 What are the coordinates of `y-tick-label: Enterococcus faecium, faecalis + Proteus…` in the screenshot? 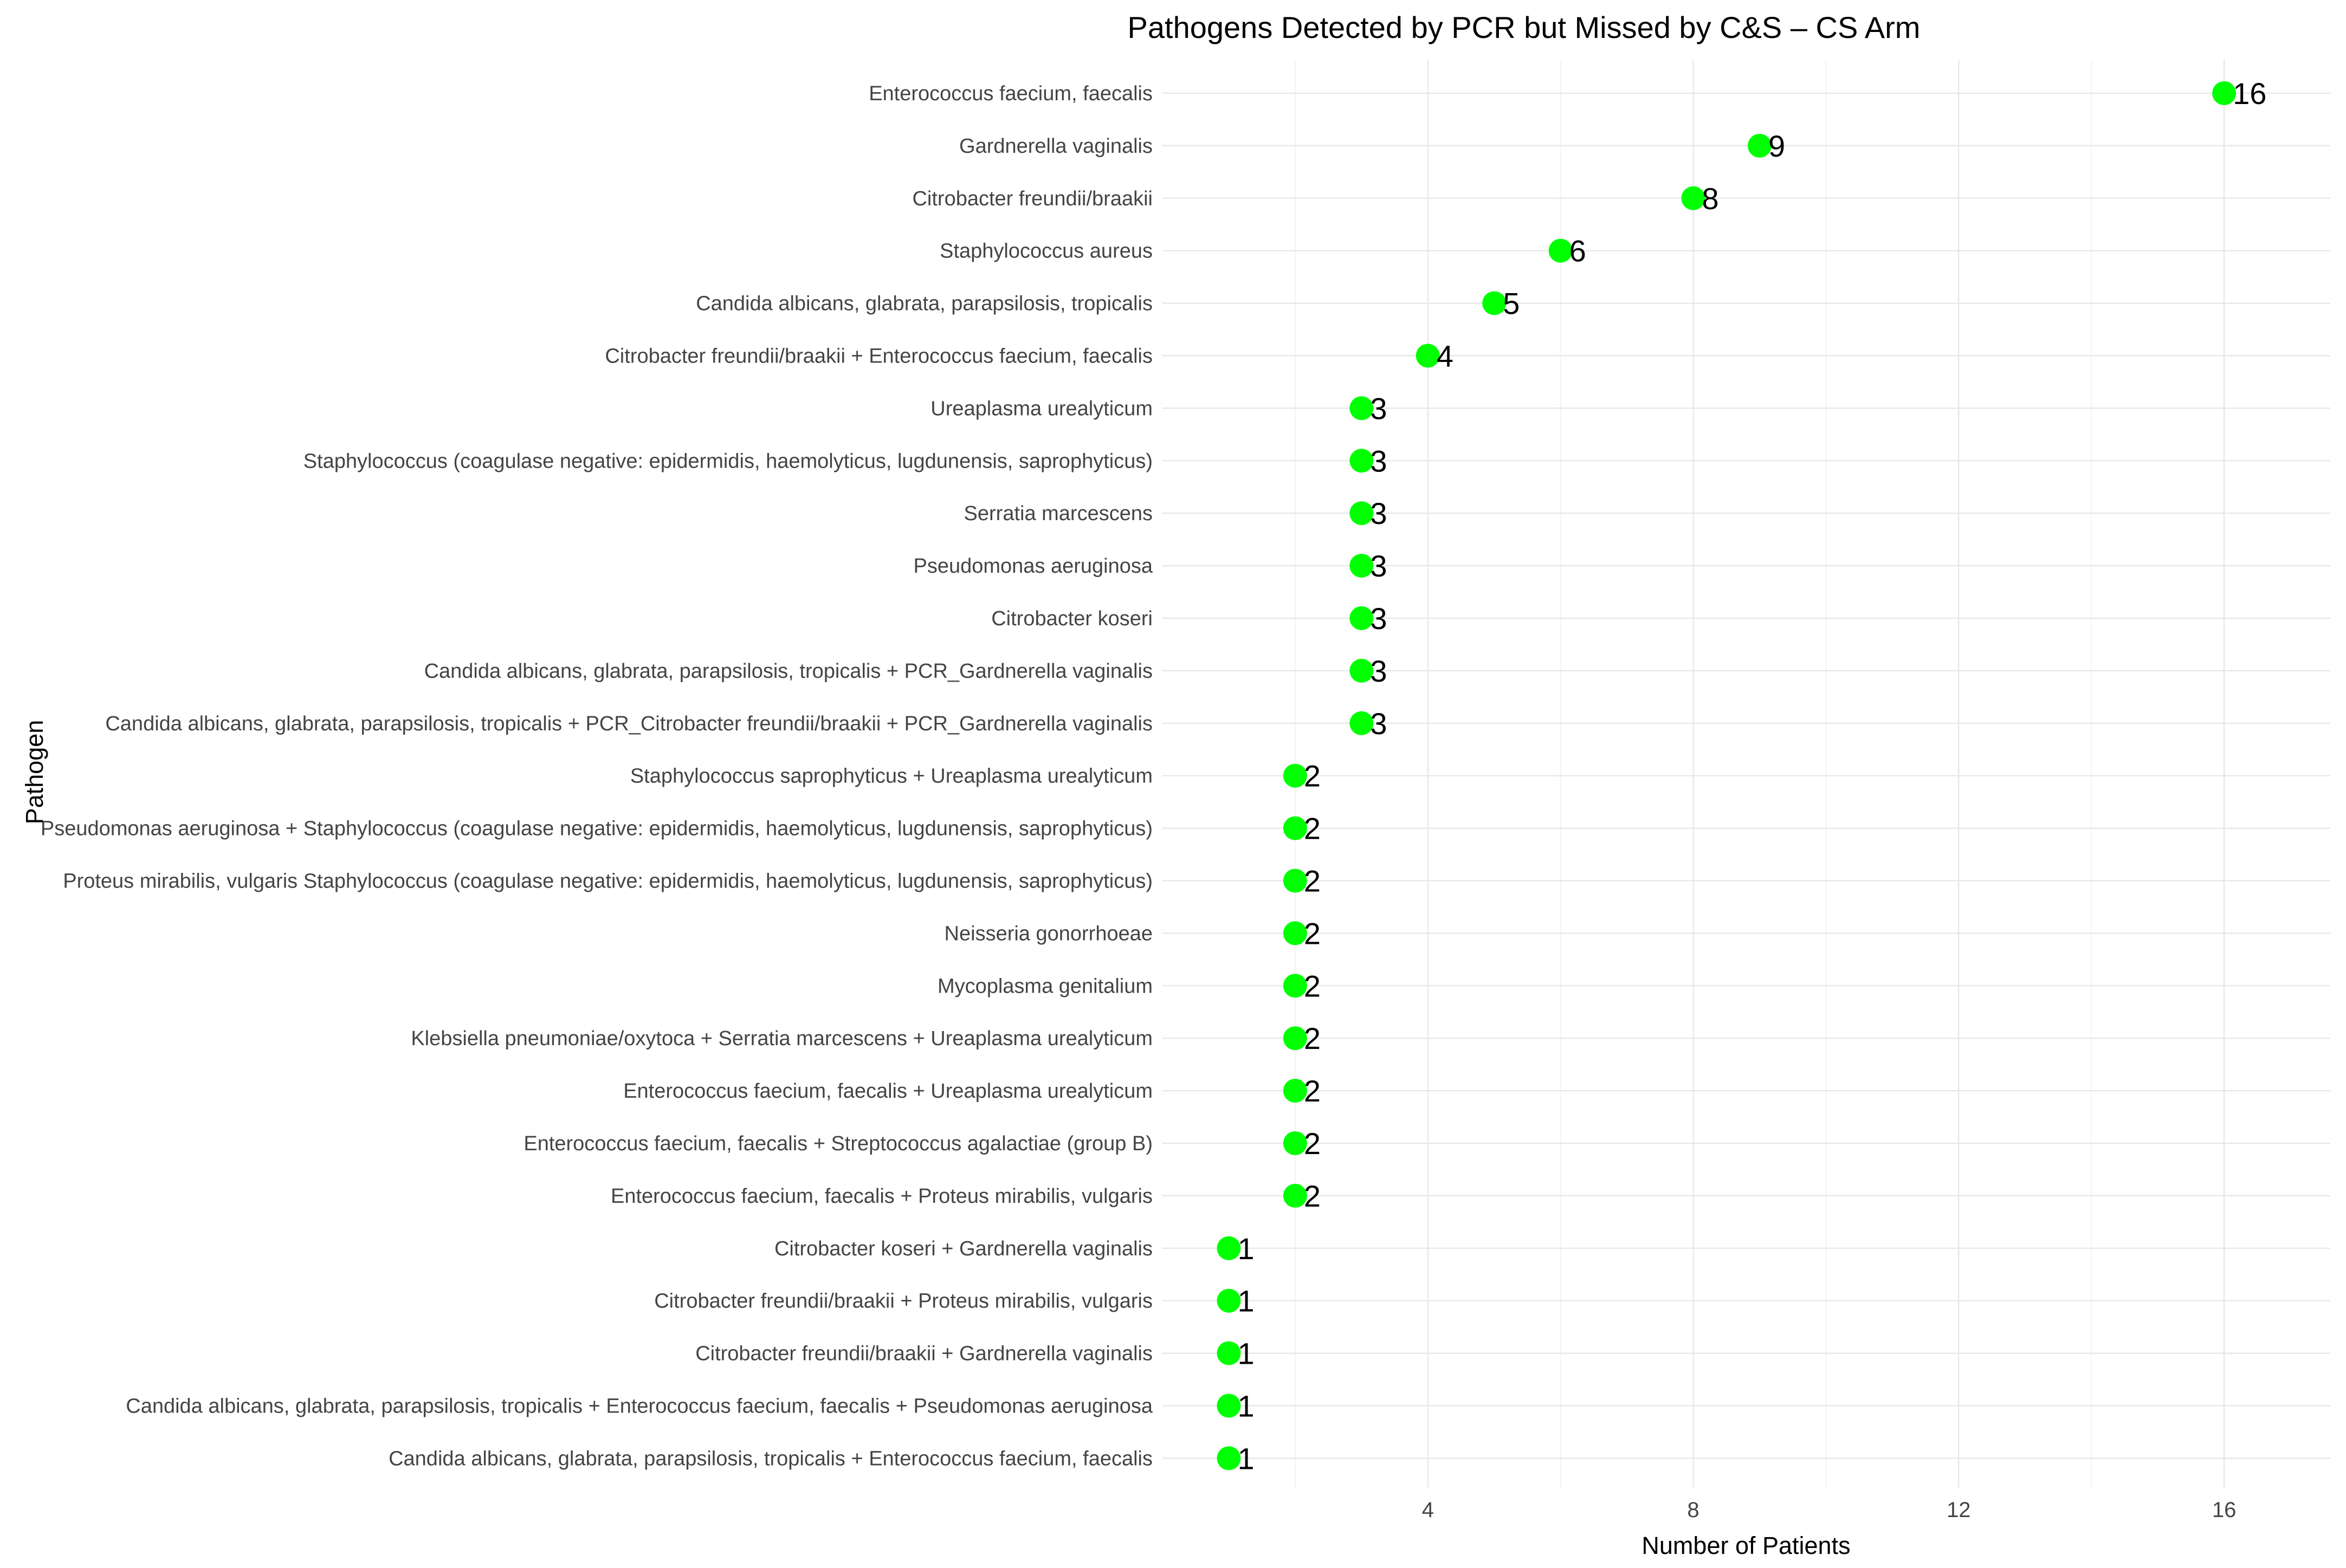 It's located at (882, 1196).